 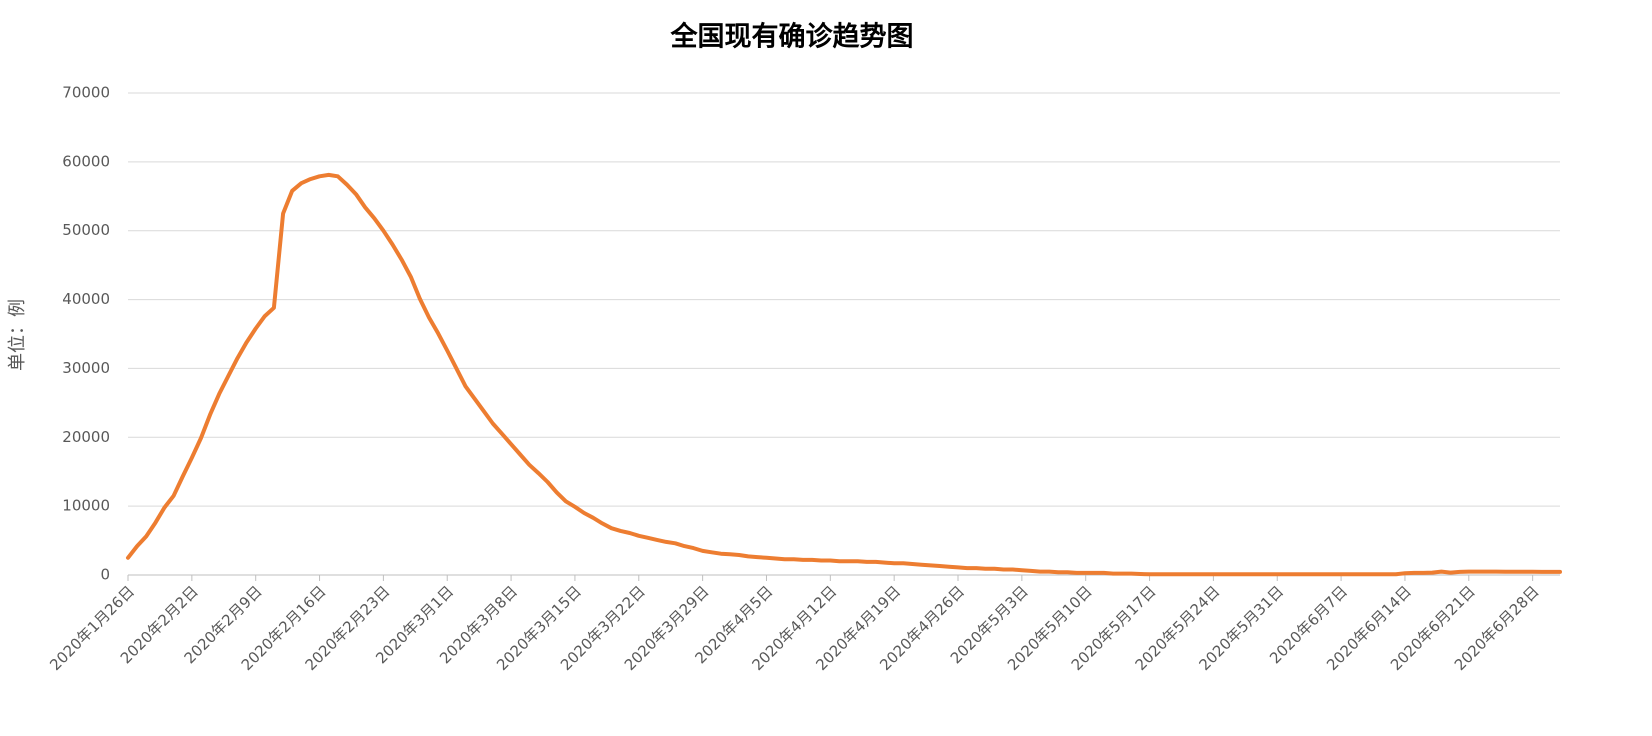 What do you see at coordinates (86, 437) in the screenshot?
I see `y-tick-label: 20000` at bounding box center [86, 437].